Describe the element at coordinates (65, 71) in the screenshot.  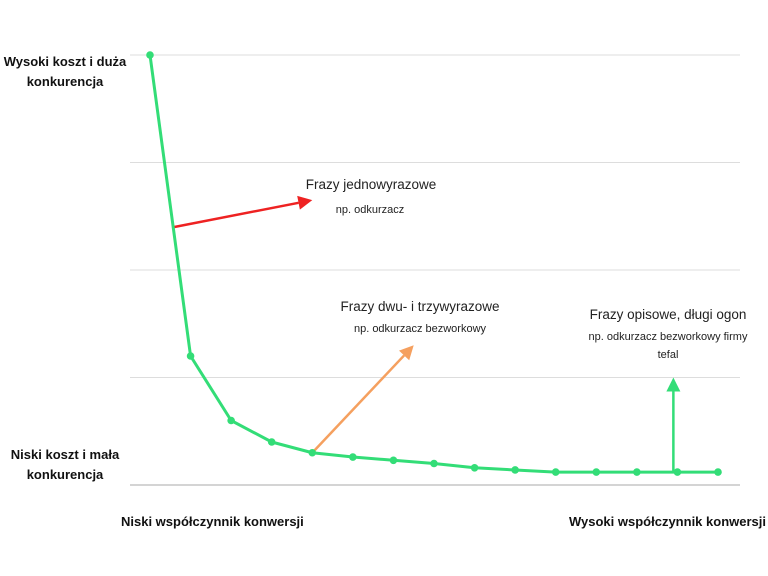
I see `y-top-label: Wysoki koszt i duża konkurencja` at that location.